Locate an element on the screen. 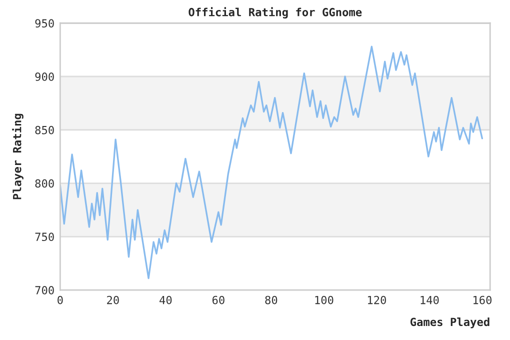 This screenshot has width=510, height=340. x-tick-label: 80 is located at coordinates (271, 300).